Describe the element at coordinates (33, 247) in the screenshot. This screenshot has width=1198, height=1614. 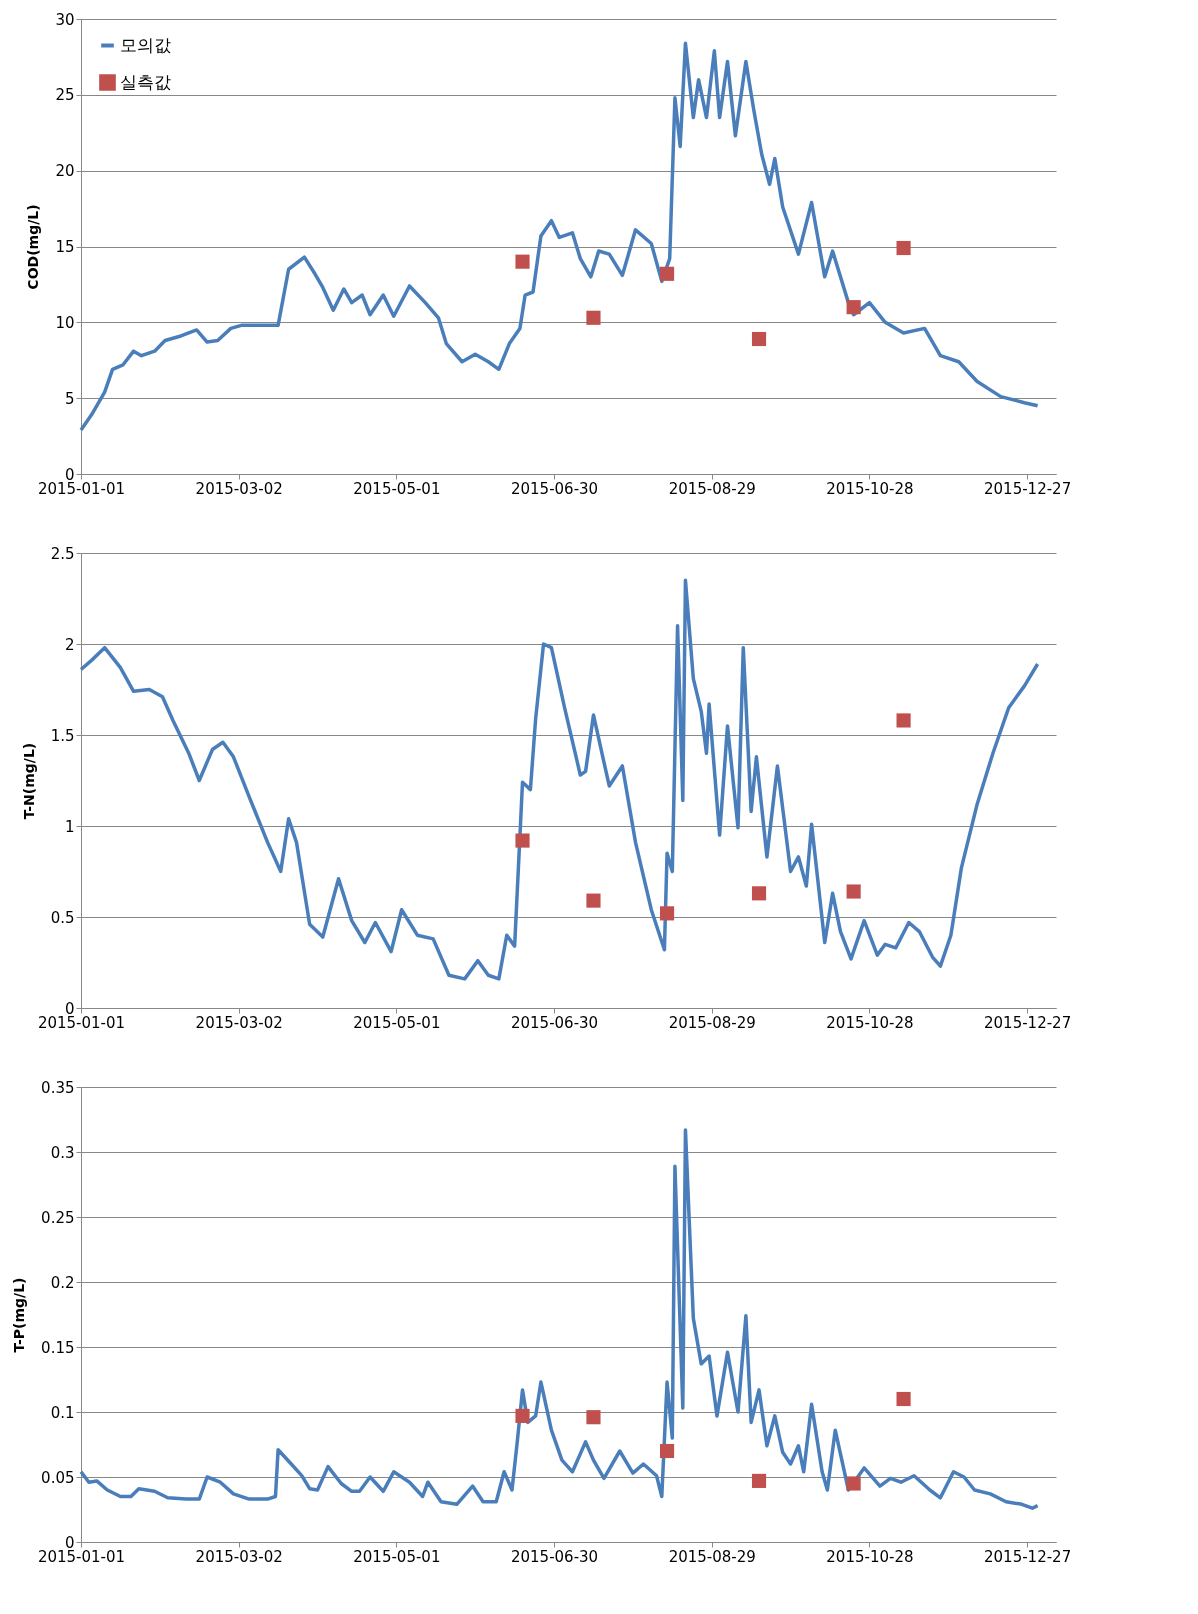
I see `y-axis-title: COD(mg/L)` at that location.